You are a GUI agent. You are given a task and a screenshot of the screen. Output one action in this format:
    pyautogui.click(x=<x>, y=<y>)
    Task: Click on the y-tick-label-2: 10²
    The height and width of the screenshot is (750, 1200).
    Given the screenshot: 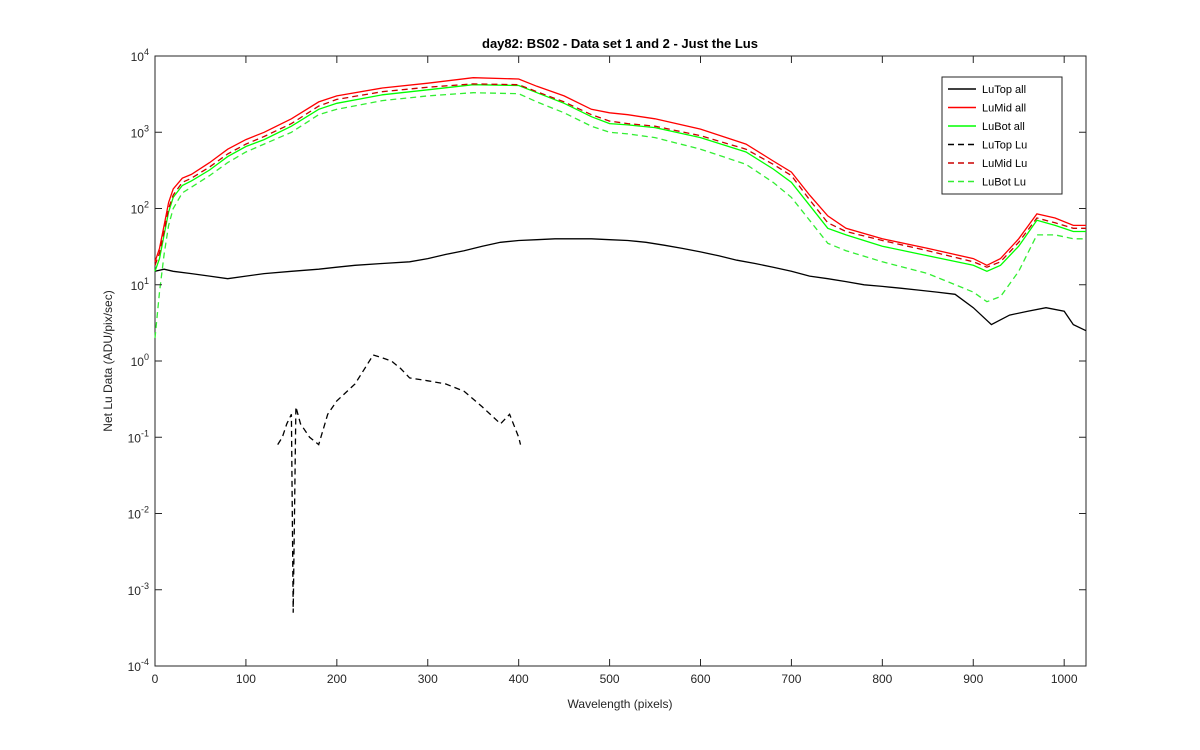 What is the action you would take?
    pyautogui.click(x=140, y=208)
    